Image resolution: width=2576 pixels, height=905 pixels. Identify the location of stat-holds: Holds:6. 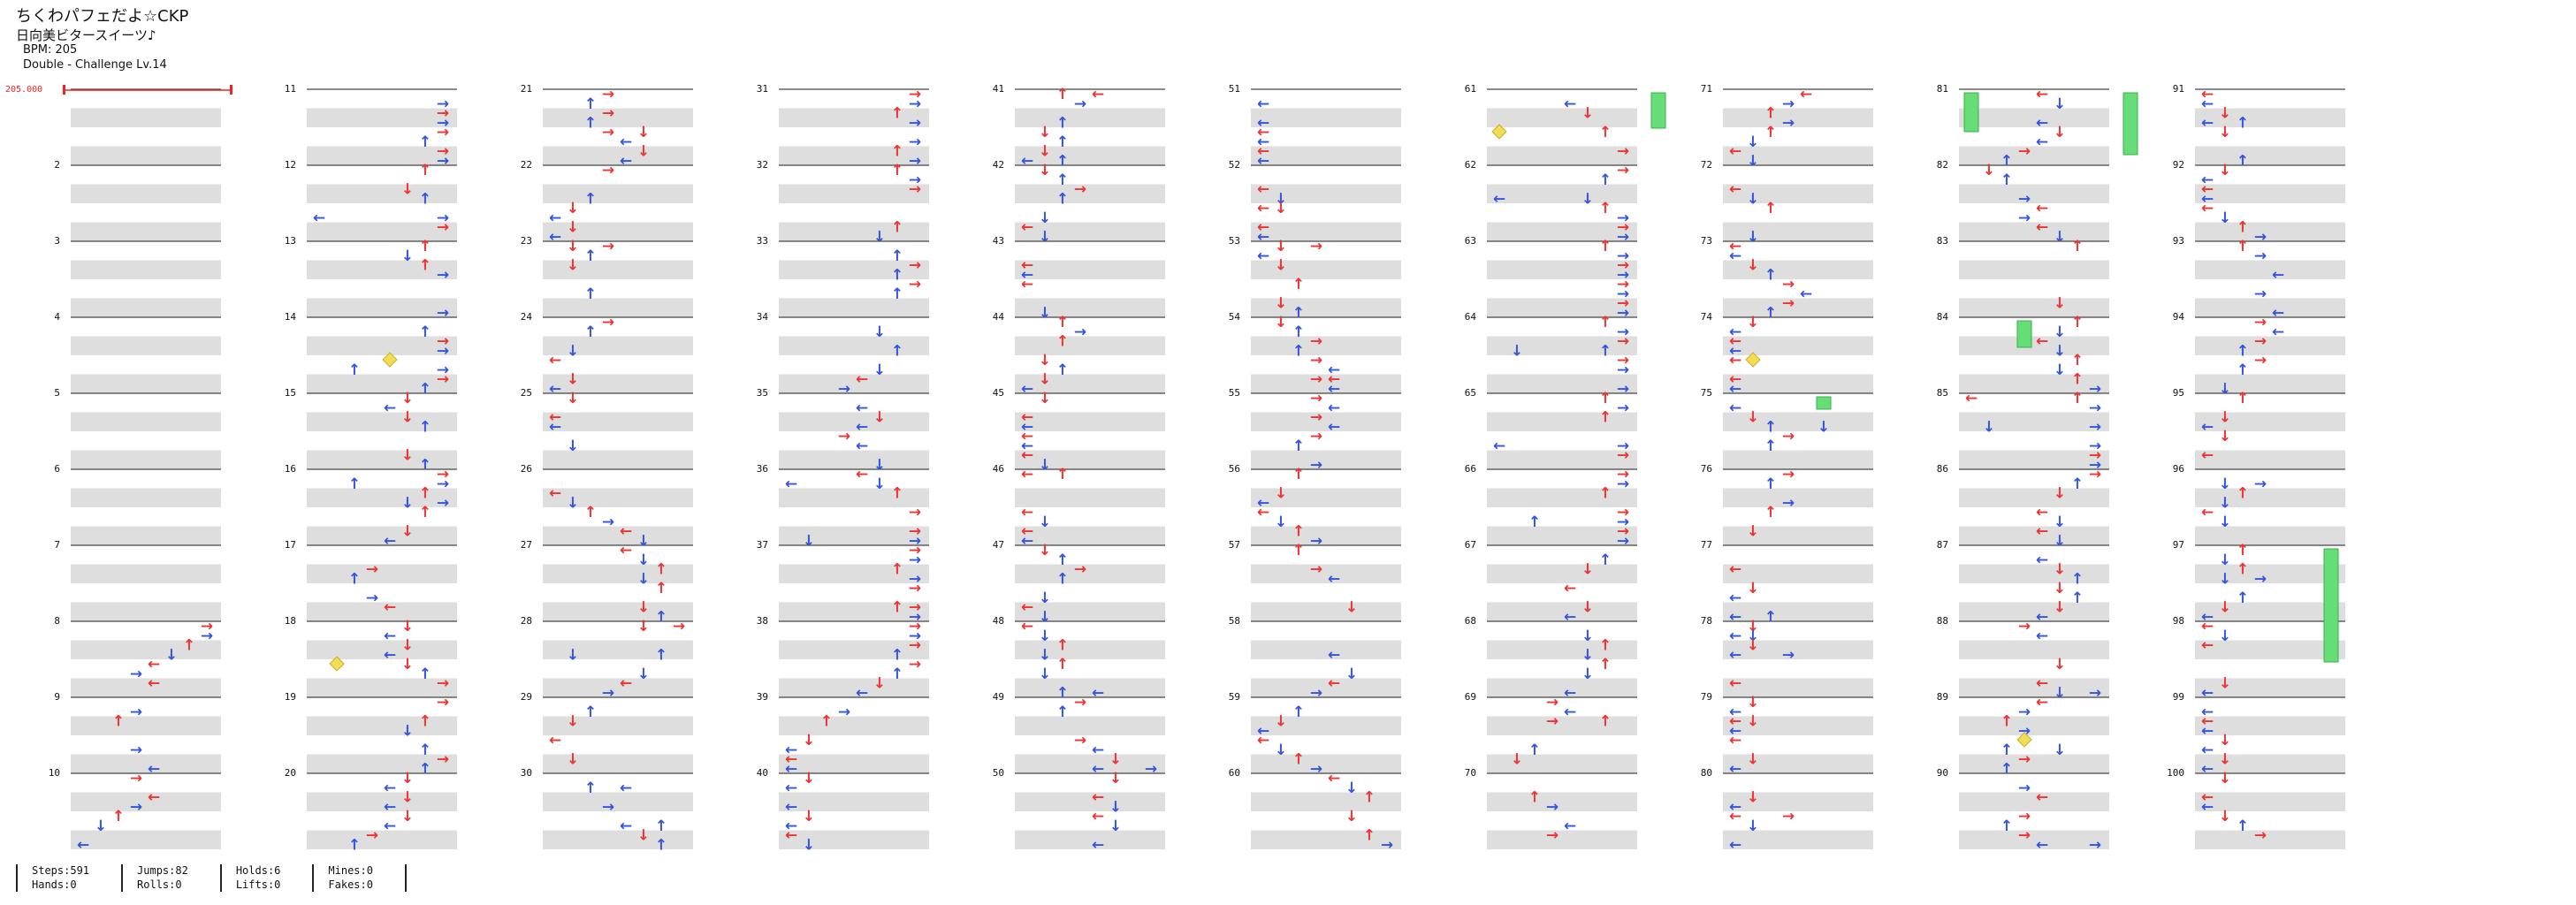
(258, 871).